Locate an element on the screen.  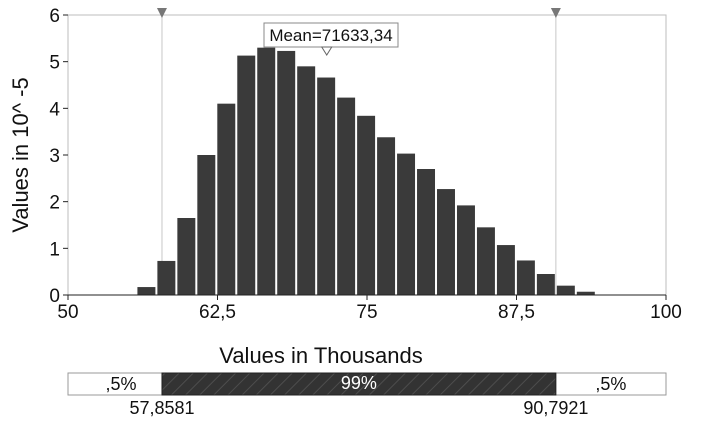
range-left-value: 57,8581 is located at coordinates (161, 408).